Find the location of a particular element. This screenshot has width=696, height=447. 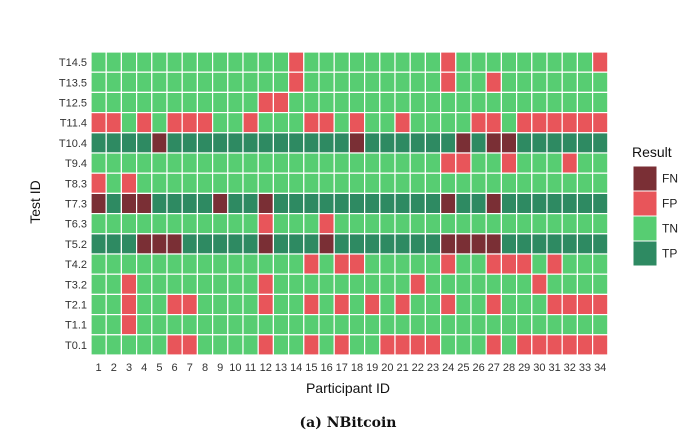

cell-T1.1-p34-TN is located at coordinates (600, 325).